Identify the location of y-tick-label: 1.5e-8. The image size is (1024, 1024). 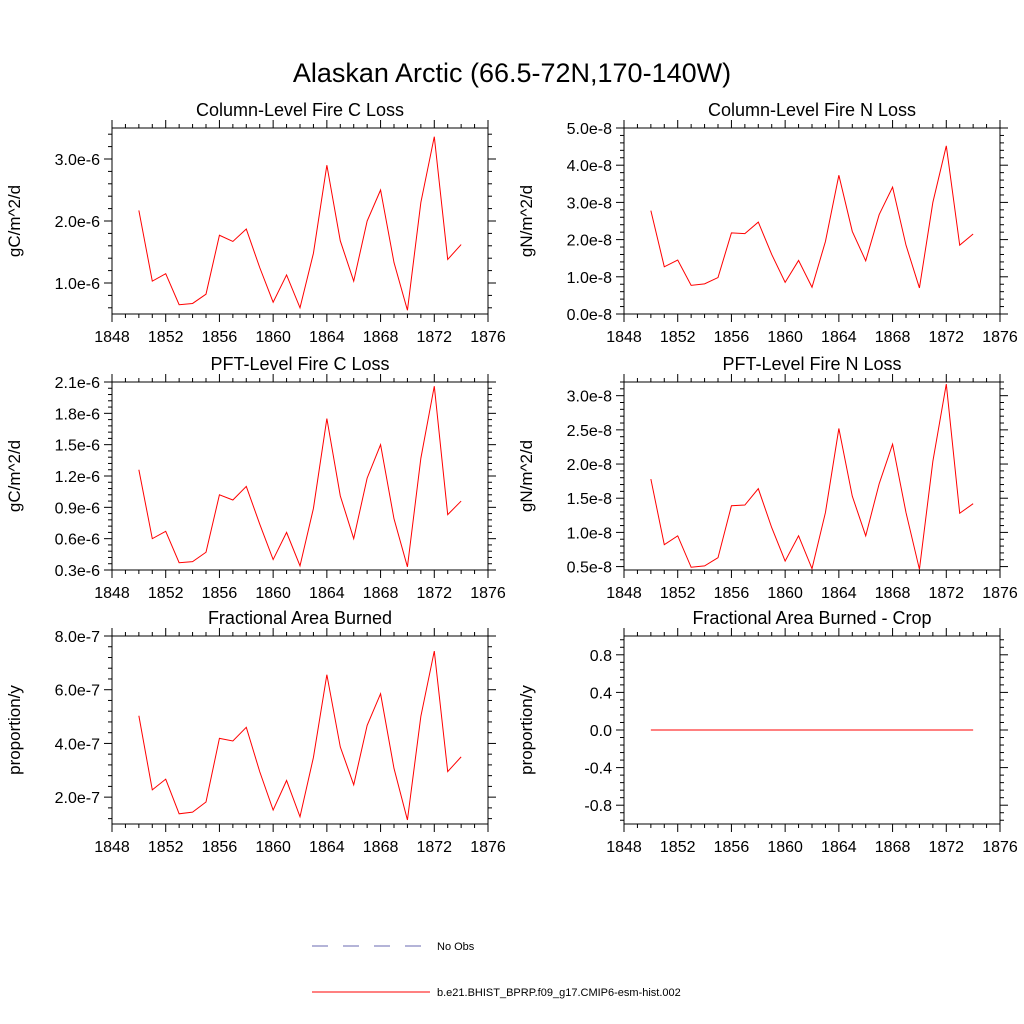
(589, 499).